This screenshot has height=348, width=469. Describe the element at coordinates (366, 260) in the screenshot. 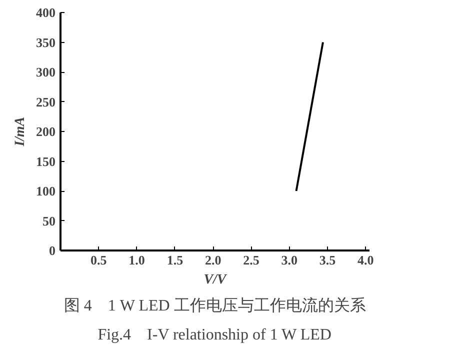

I see `x-tick-label: 4.0` at that location.